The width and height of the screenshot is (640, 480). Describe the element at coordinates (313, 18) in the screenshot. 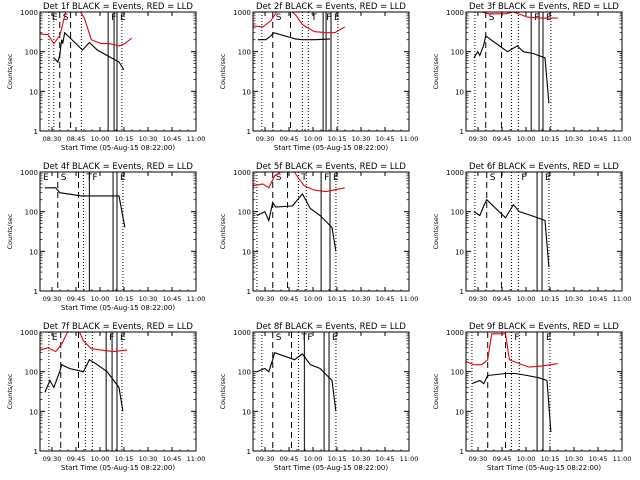

I see `time-marker-label: T` at that location.